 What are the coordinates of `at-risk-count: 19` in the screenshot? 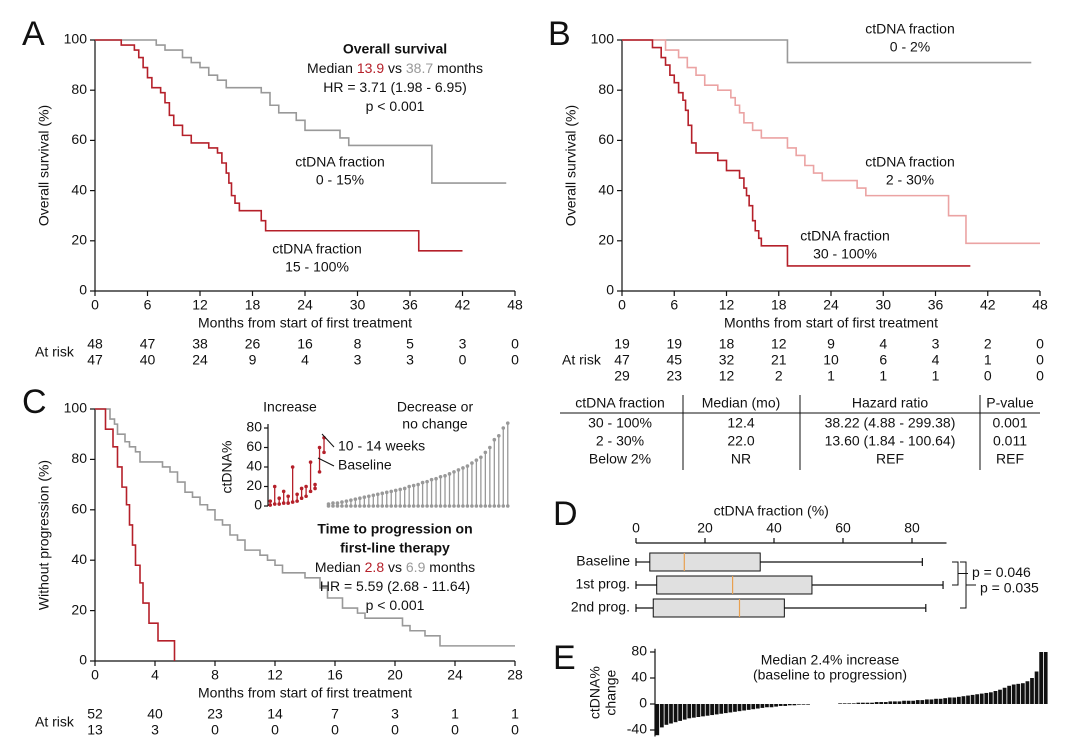 It's located at (622, 344).